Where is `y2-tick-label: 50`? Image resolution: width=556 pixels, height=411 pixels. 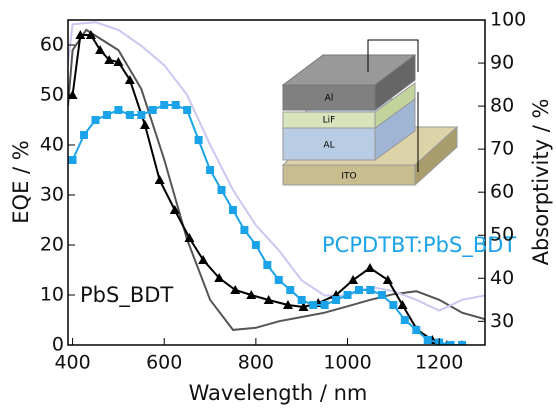 y2-tick-label: 50 is located at coordinates (502, 235).